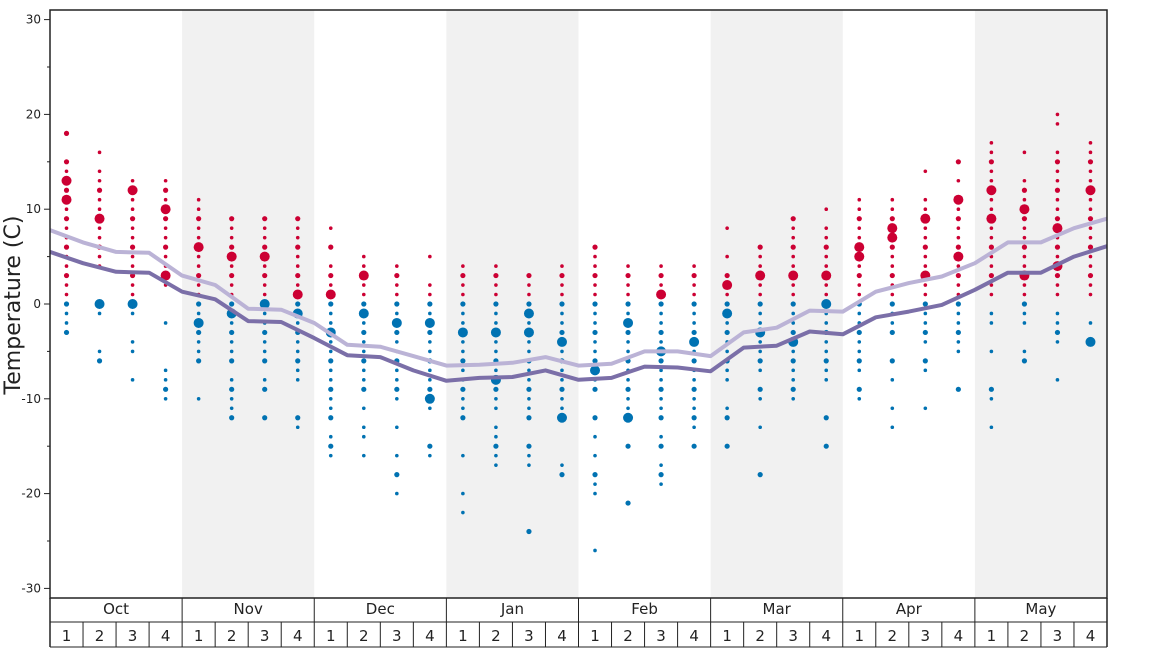 This screenshot has width=1168, height=652. Describe the element at coordinates (31, 399) in the screenshot. I see `y-tick-label: -10` at that location.